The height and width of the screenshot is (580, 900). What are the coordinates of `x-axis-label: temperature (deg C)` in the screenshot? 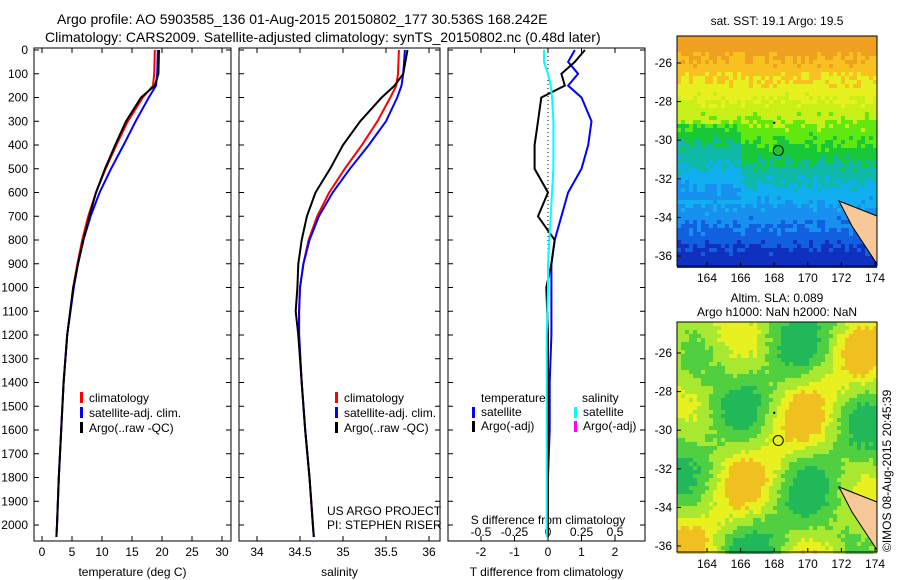 It's located at (132, 572).